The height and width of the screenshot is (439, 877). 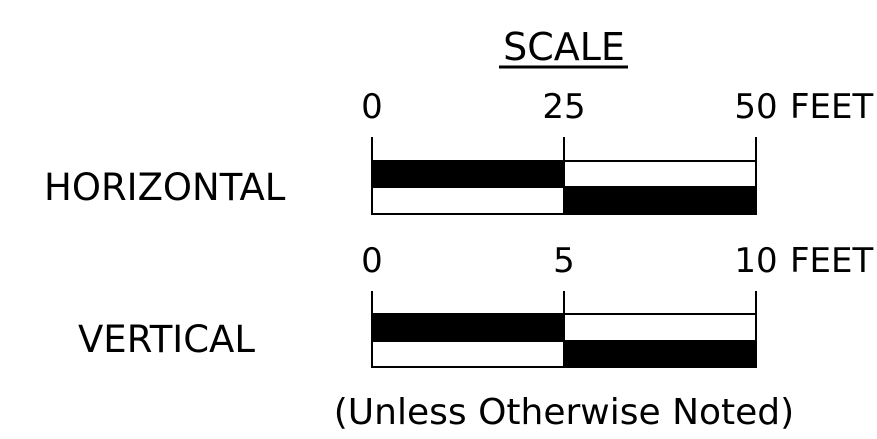 I want to click on scale-title: SCALE, so click(x=564, y=47).